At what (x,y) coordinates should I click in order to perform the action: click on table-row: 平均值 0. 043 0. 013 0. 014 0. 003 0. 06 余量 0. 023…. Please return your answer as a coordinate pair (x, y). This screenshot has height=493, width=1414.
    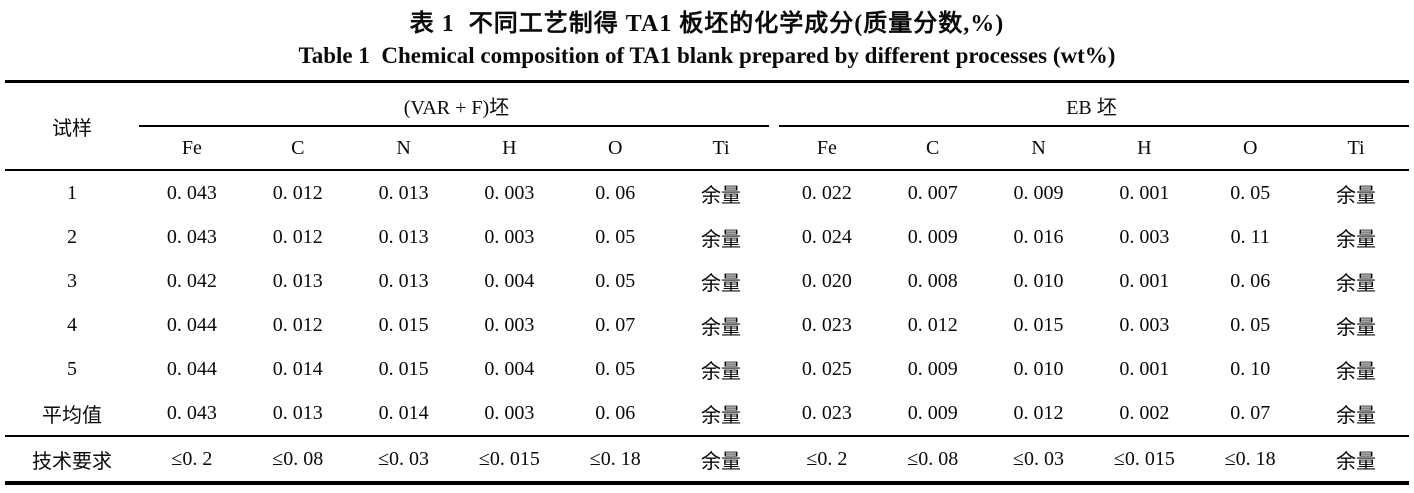
    Looking at the image, I should click on (707, 413).